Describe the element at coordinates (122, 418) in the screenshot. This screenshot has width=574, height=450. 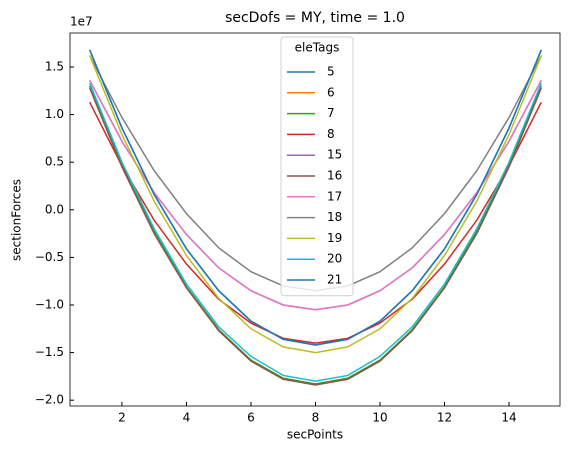
I see `x-tick-label: 2` at that location.